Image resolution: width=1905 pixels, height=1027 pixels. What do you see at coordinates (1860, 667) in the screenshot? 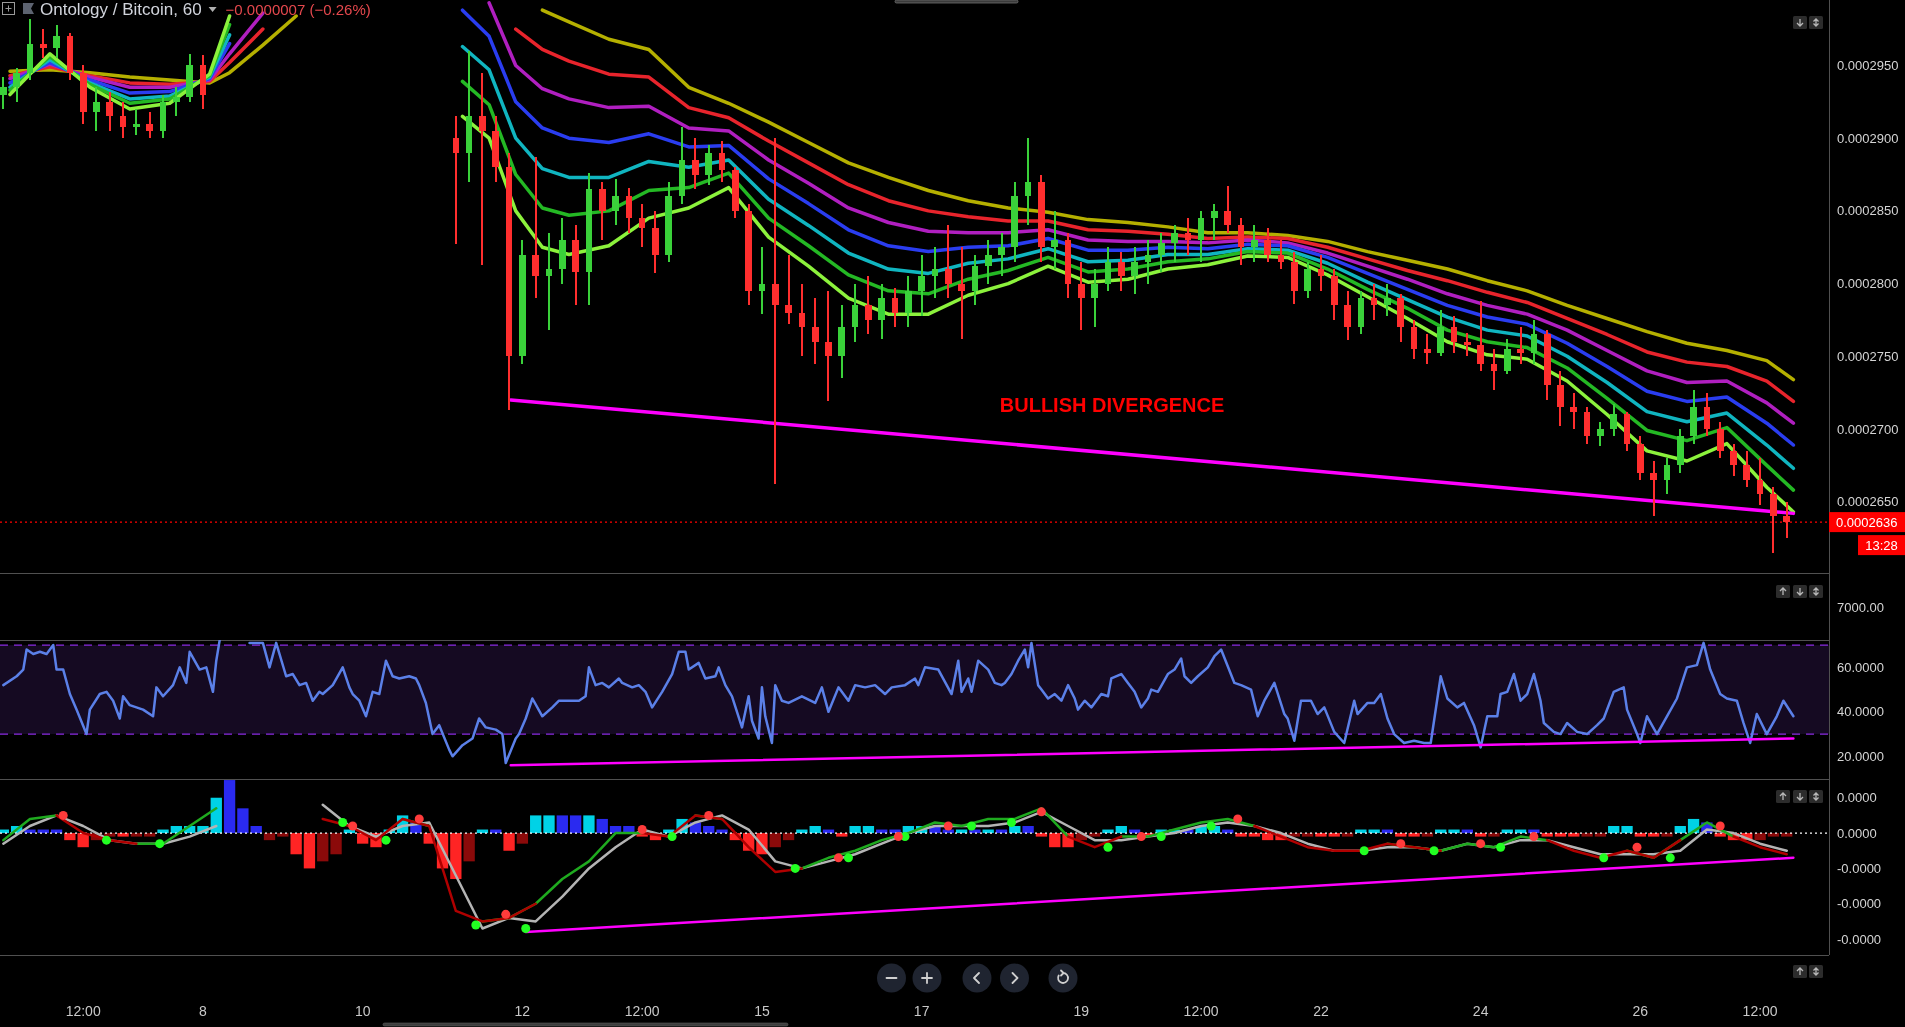
I see `y-tick-label: 60.0000` at bounding box center [1860, 667].